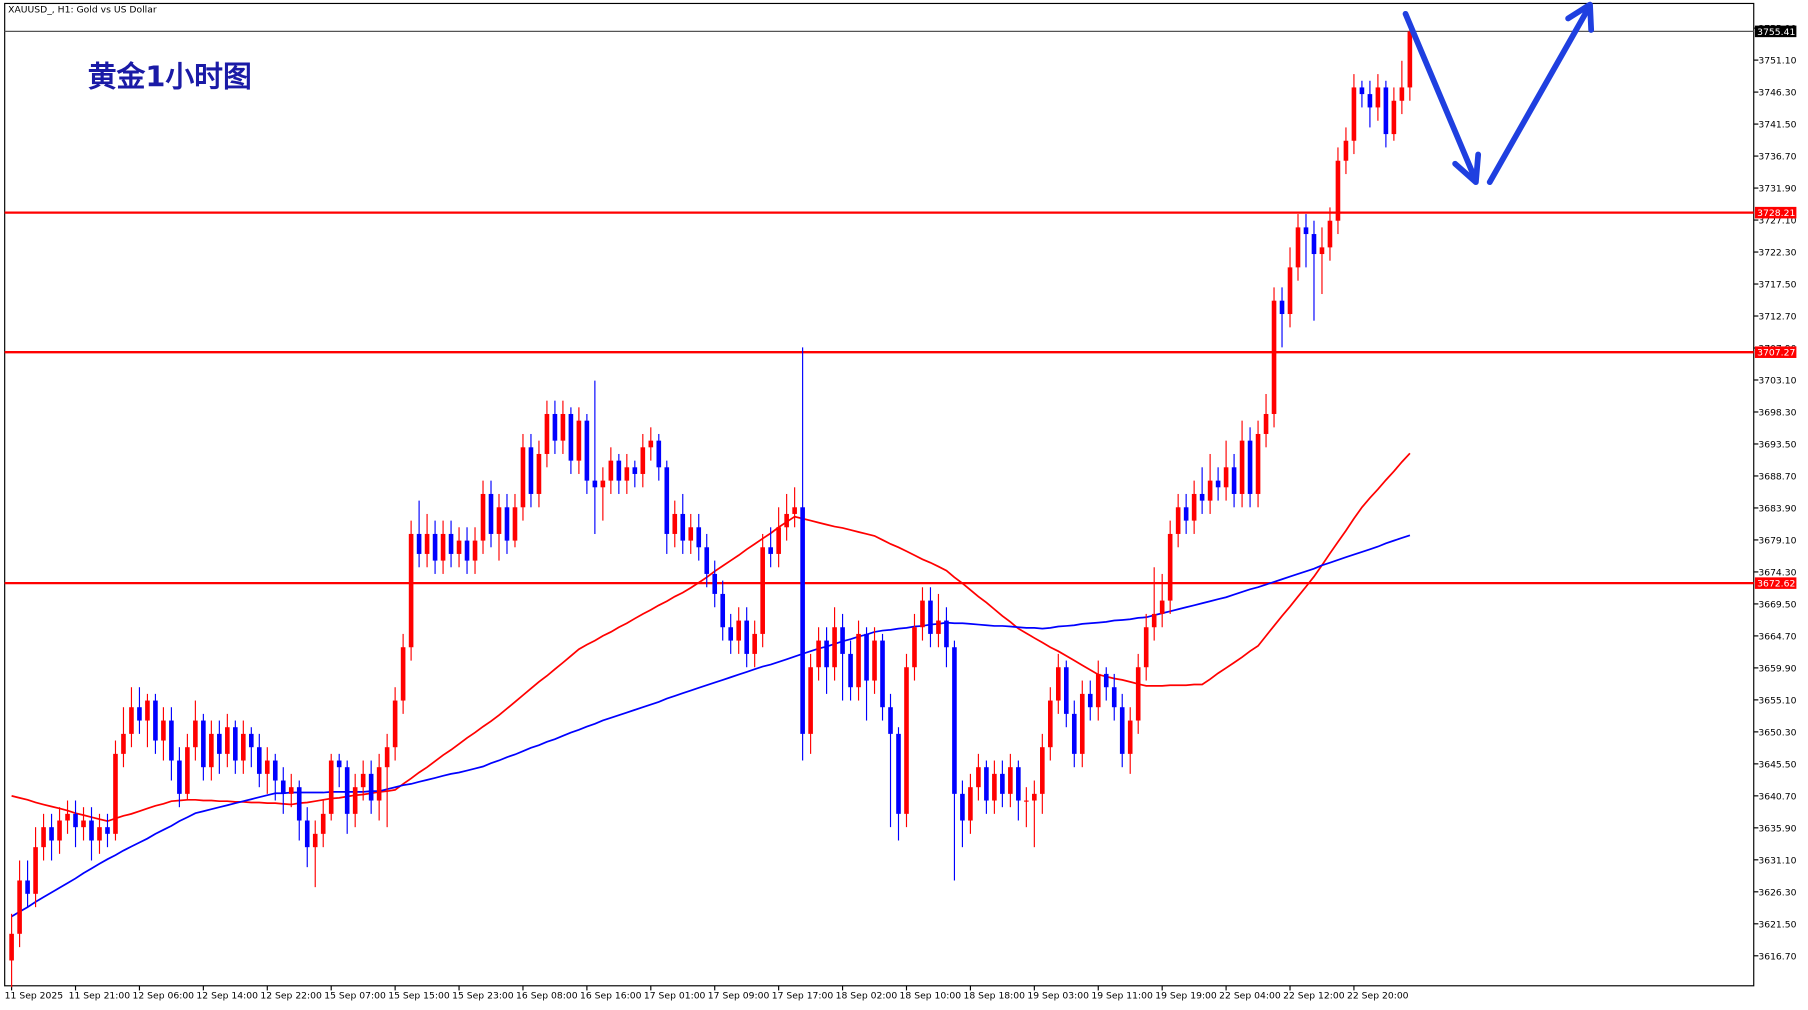 This screenshot has width=1808, height=1010. What do you see at coordinates (1777, 157) in the screenshot?
I see `y-tick-label: 3736.70` at bounding box center [1777, 157].